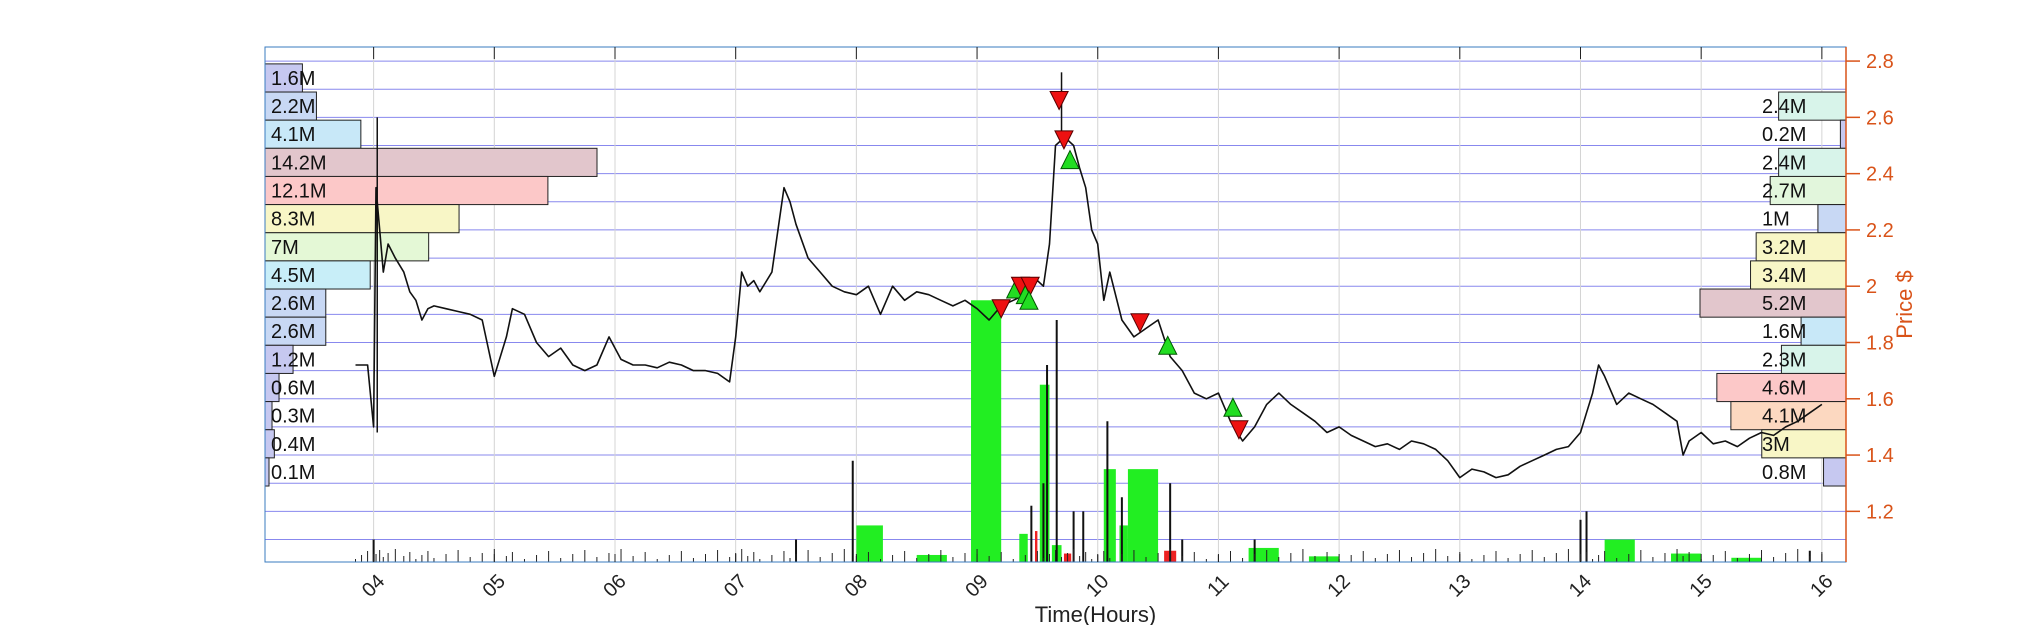  I want to click on volume-profile-right-label: 5.2M, so click(1784, 304).